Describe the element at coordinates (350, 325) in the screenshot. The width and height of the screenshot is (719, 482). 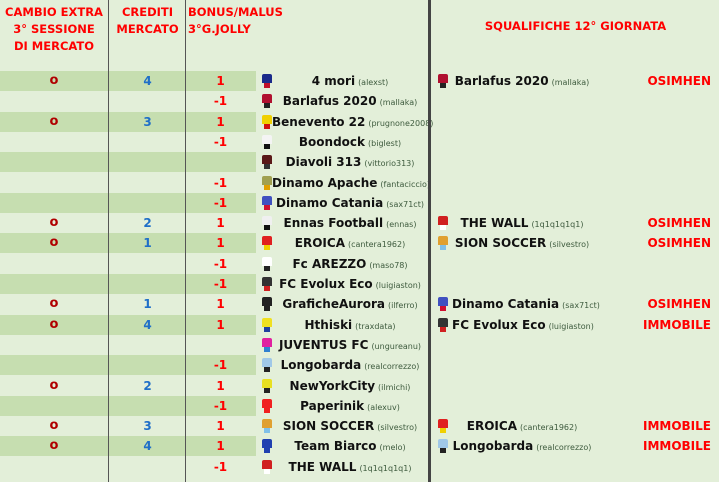
I see `team-name: Hthiski (traxdata)` at that location.